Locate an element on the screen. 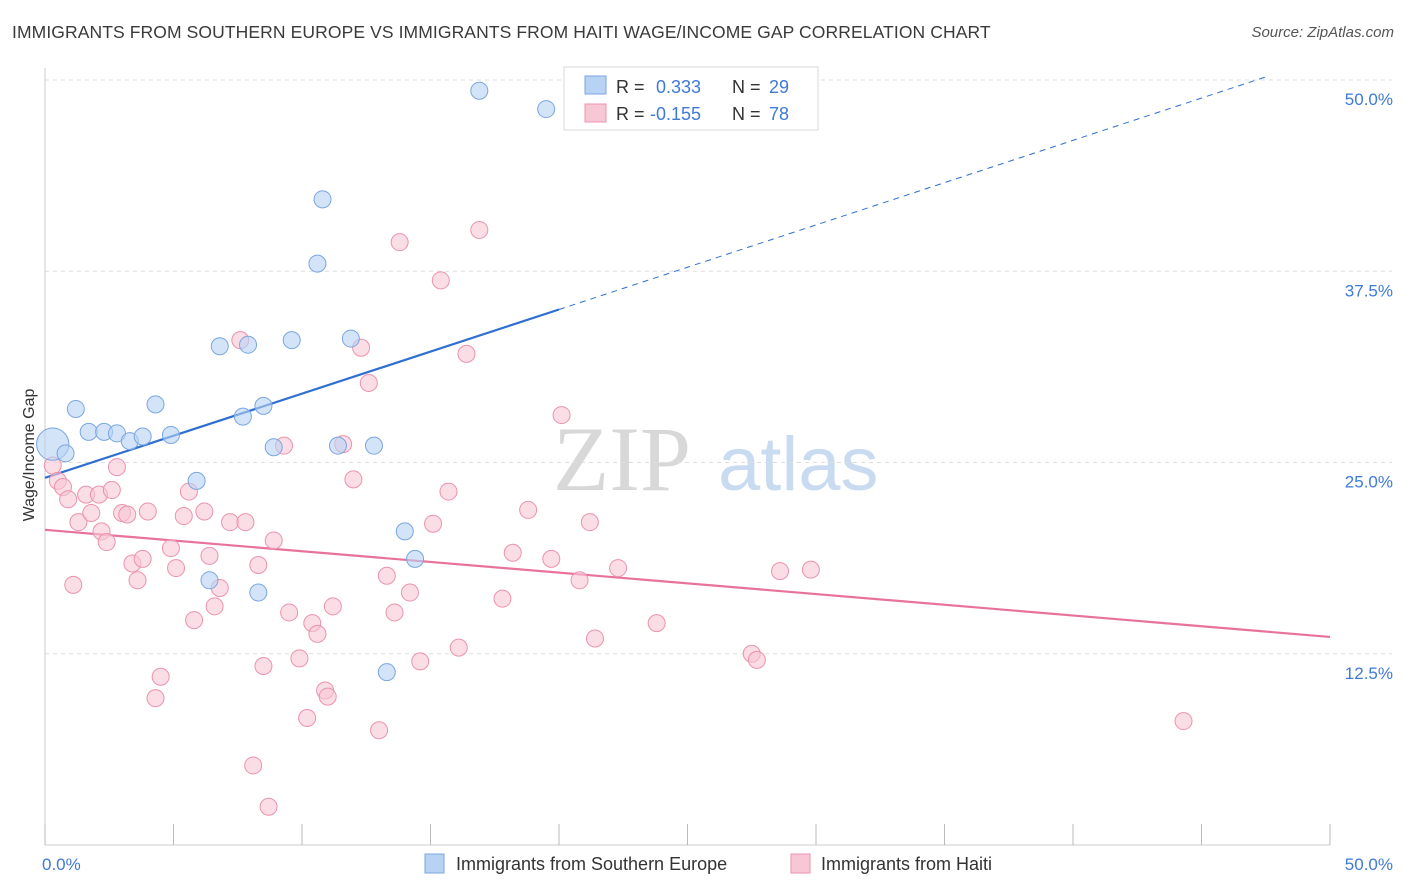 Image resolution: width=1406 pixels, height=892 pixels. stats-pink-r-label: R = is located at coordinates (630, 114).